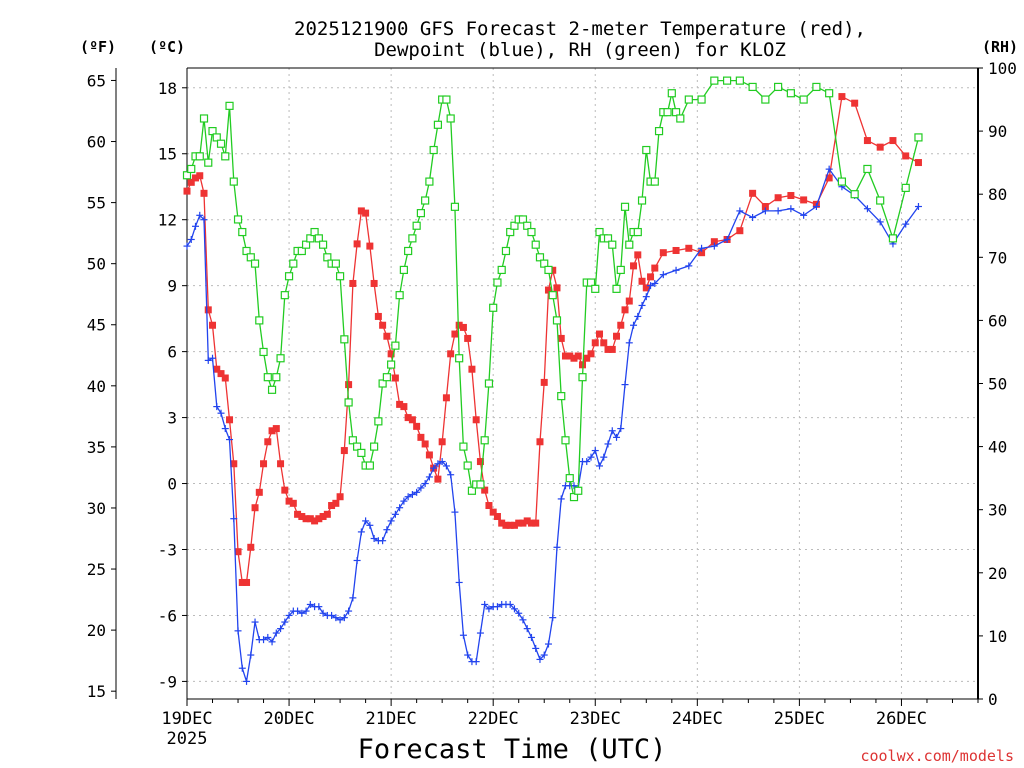  What do you see at coordinates (167, 154) in the screenshot?
I see `celsius-tick-label: 15` at bounding box center [167, 154].